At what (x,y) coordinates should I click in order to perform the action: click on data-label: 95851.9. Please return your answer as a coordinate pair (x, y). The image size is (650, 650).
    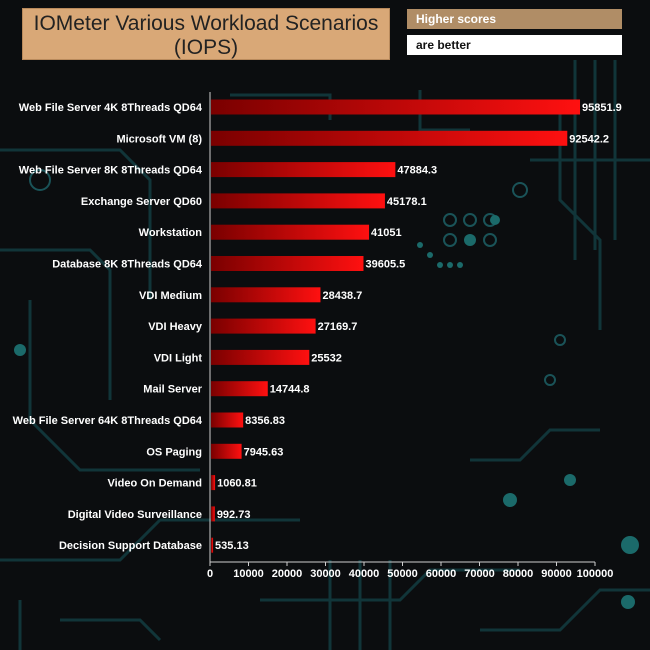
    Looking at the image, I should click on (602, 108).